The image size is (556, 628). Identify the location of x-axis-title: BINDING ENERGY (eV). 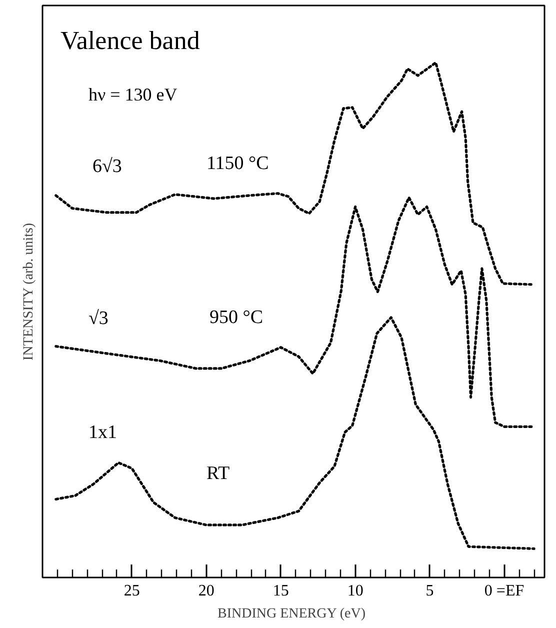
(291, 614).